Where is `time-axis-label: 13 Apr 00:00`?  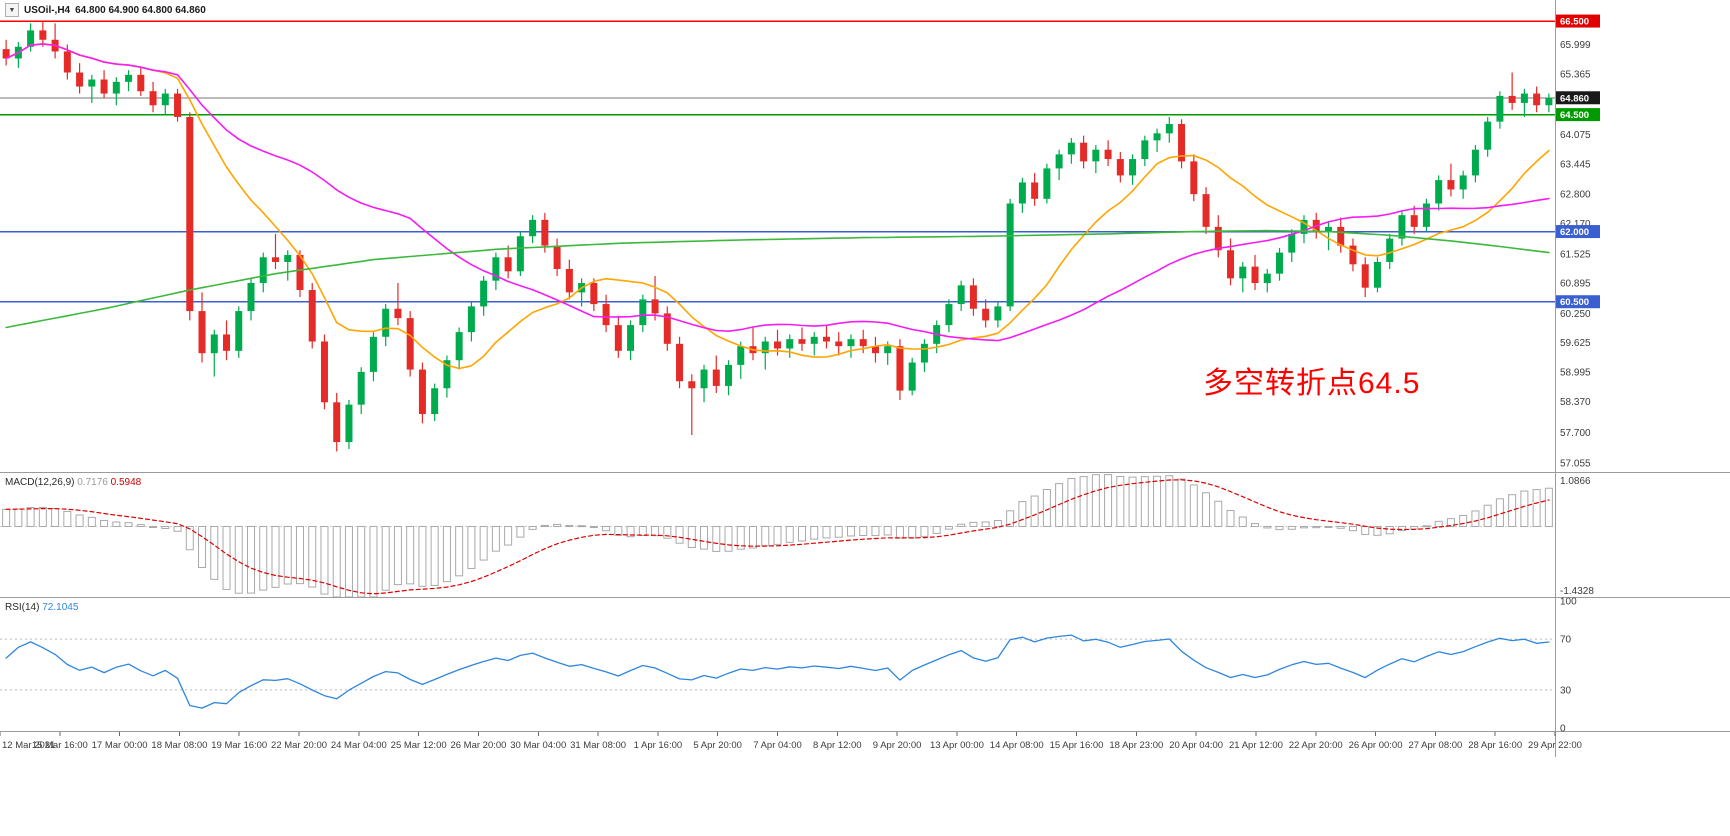 time-axis-label: 13 Apr 00:00 is located at coordinates (957, 745).